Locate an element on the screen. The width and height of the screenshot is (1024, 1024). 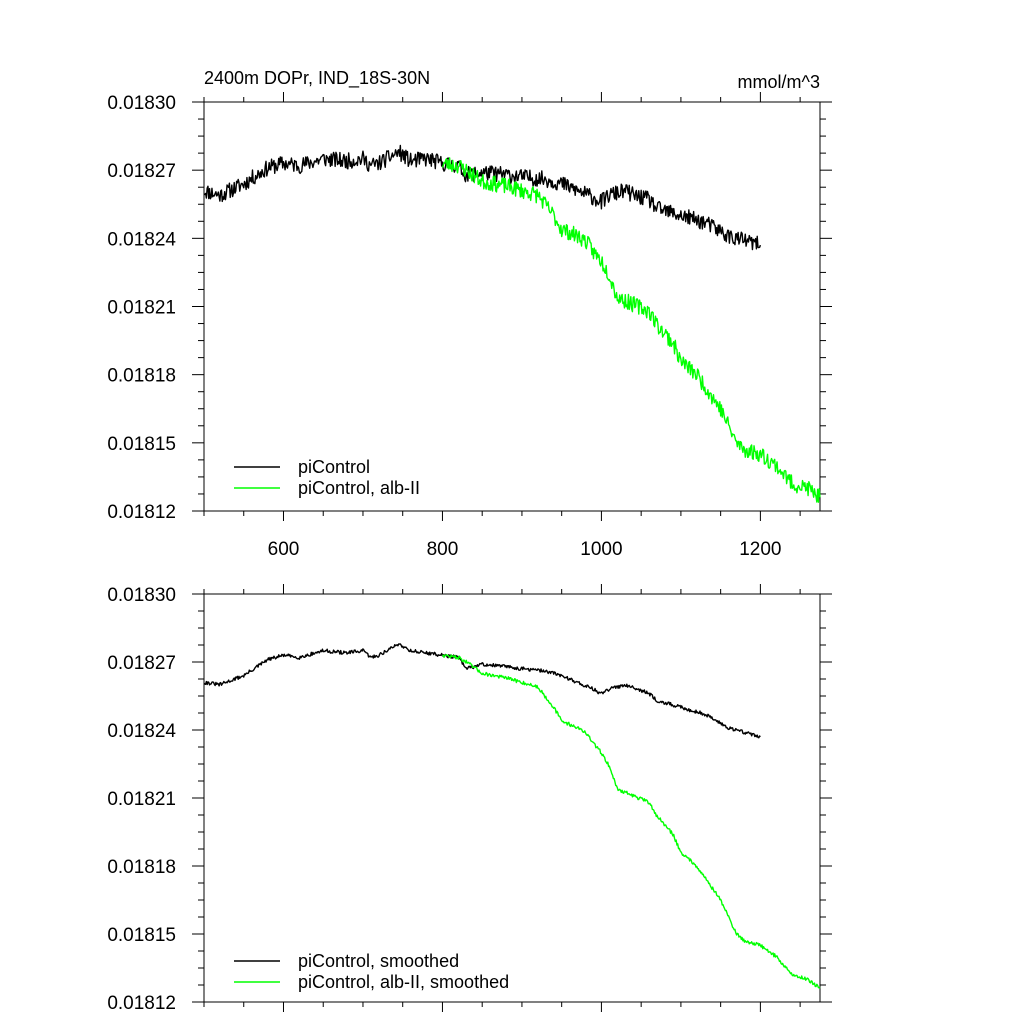
x-tick-label: 800 is located at coordinates (443, 549).